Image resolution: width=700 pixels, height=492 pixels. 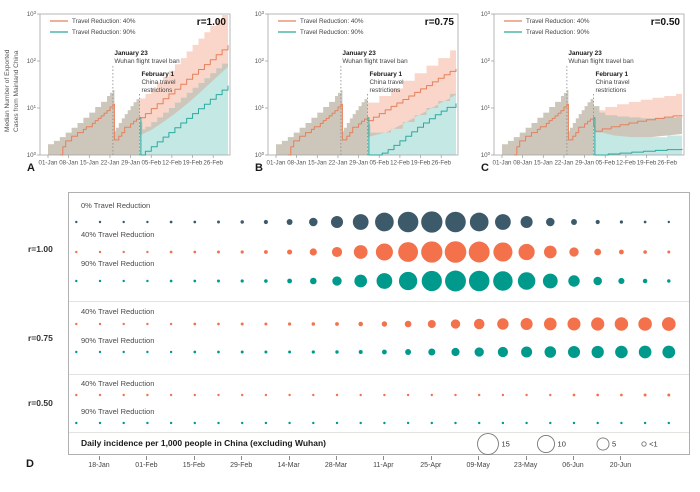 I want to click on size-legend: 15 10 5 <1, so click(x=567, y=444).